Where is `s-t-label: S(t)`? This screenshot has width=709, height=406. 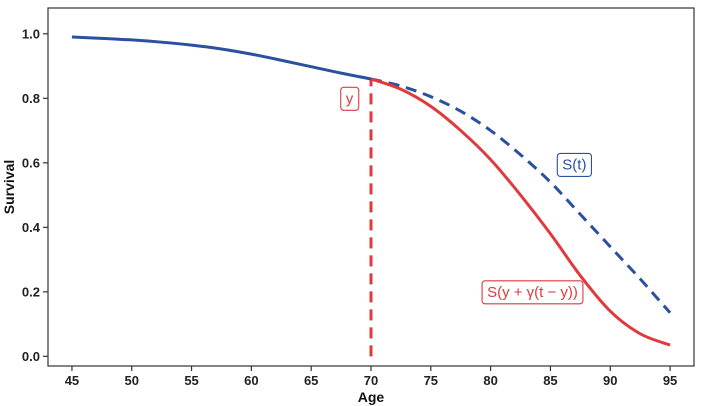
s-t-label: S(t) is located at coordinates (574, 164).